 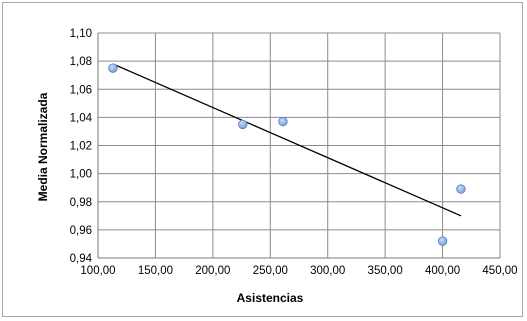 What do you see at coordinates (442, 271) in the screenshot?
I see `x-tick-label: 400,00` at bounding box center [442, 271].